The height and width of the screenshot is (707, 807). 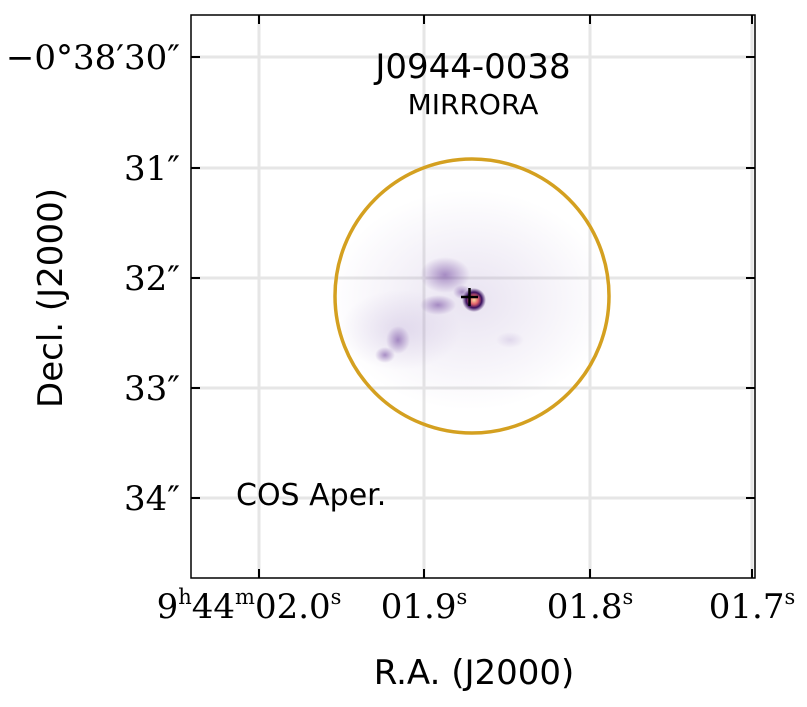 What do you see at coordinates (152, 169) in the screenshot?
I see `y-tick-label: 31″` at bounding box center [152, 169].